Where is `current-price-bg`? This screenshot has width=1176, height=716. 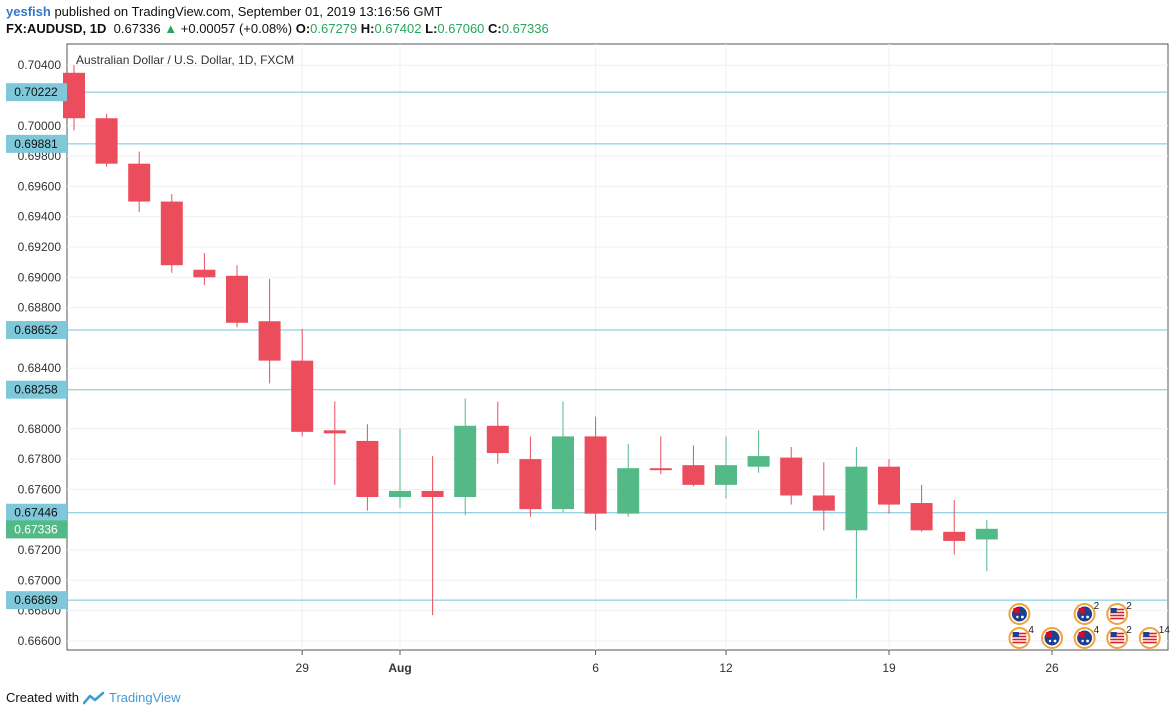 current-price-bg is located at coordinates (36, 529).